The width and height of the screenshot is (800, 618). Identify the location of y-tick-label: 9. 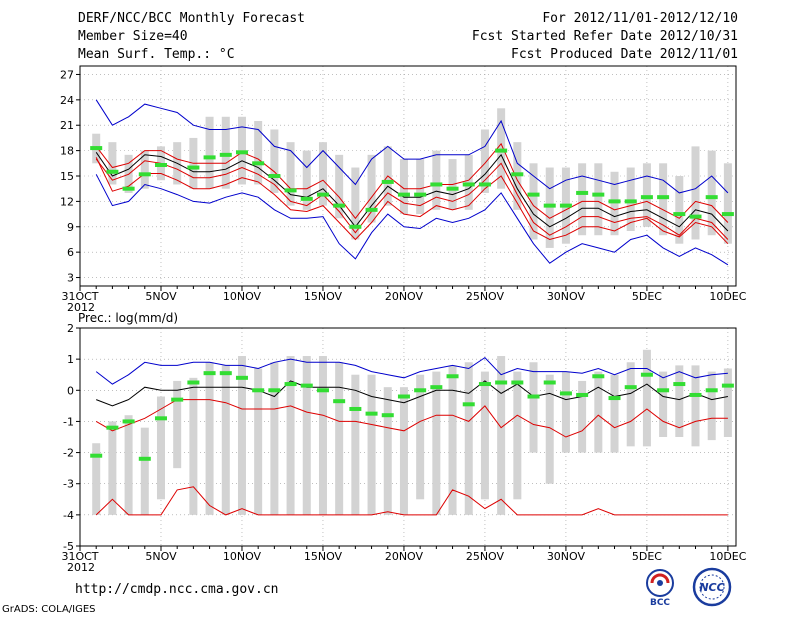
(70, 227).